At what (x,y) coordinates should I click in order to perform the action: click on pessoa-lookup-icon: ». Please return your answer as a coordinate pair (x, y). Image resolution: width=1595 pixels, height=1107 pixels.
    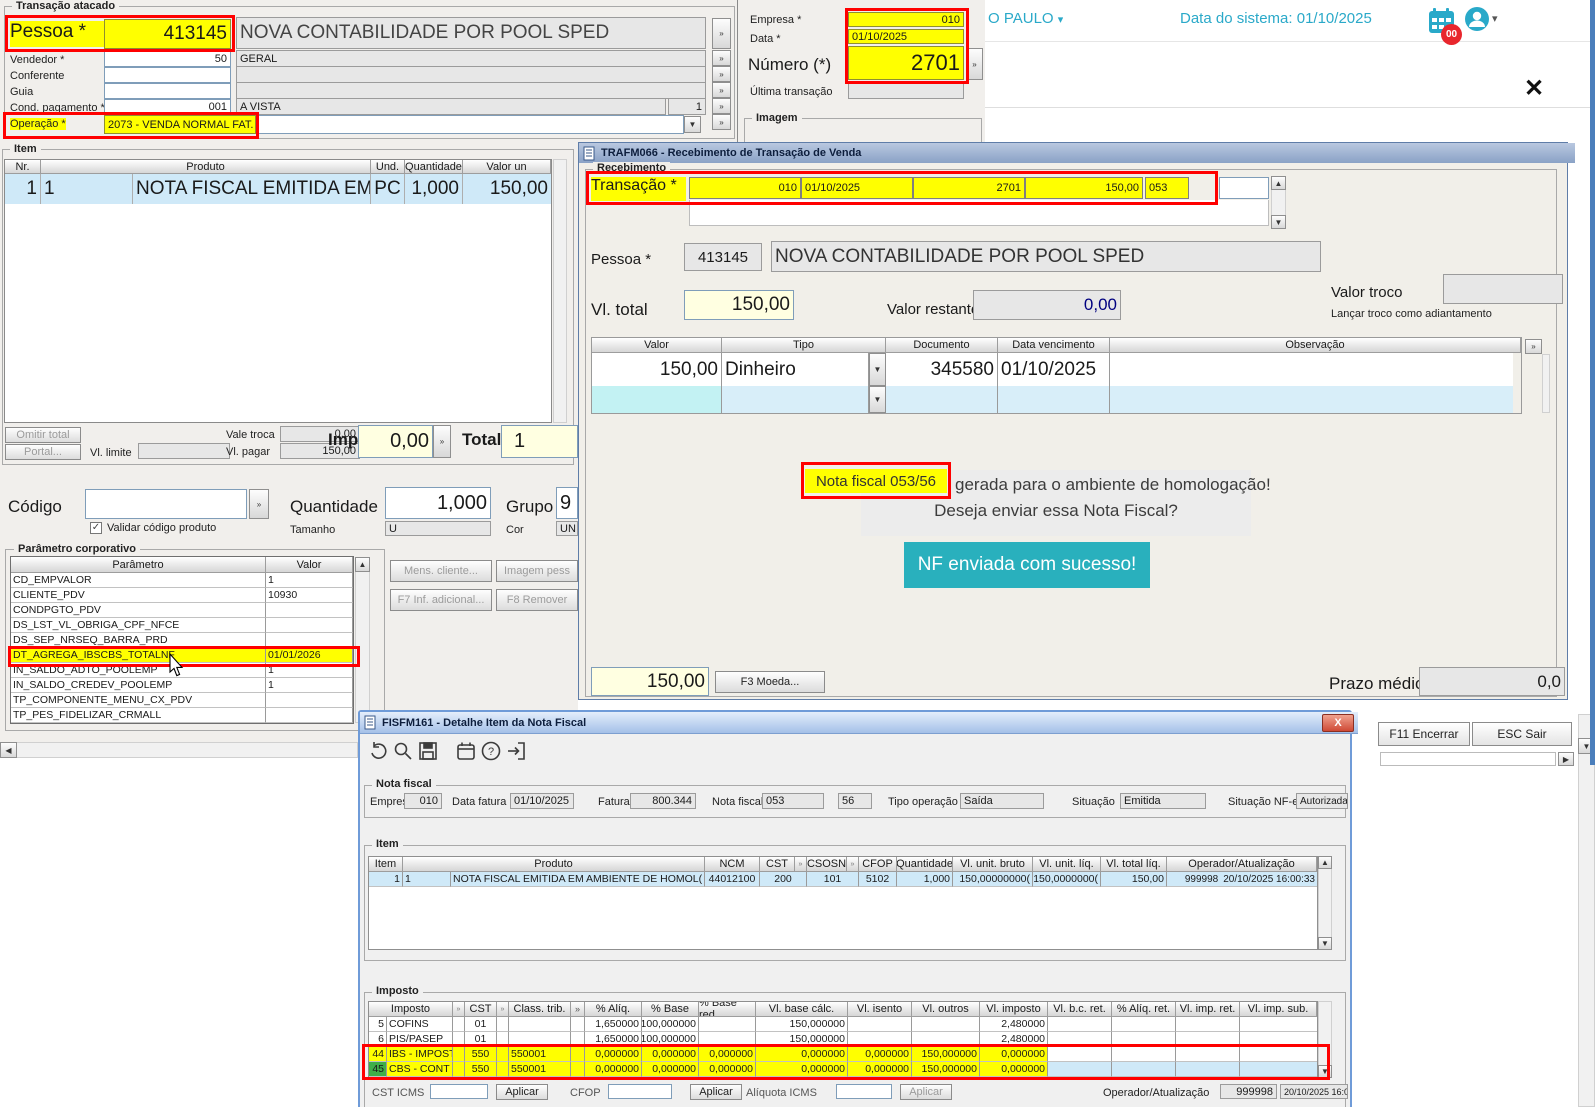
    Looking at the image, I should click on (721, 33).